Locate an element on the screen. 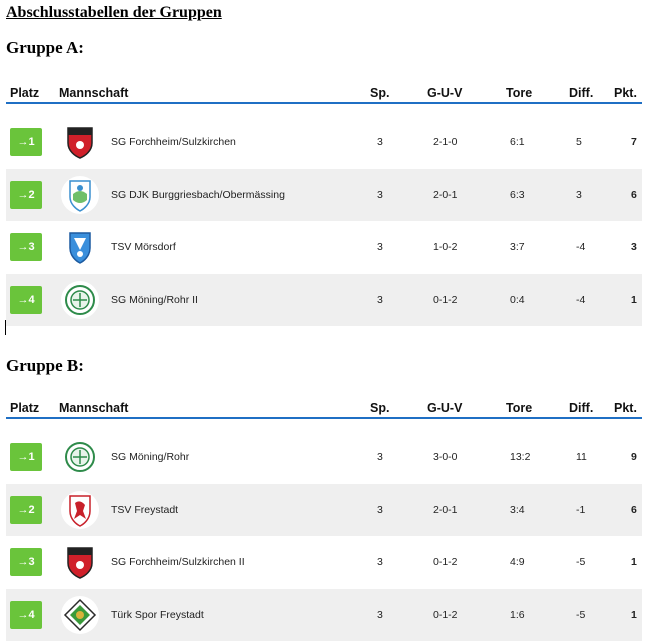 The width and height of the screenshot is (646, 641). points: 7 is located at coordinates (634, 142).